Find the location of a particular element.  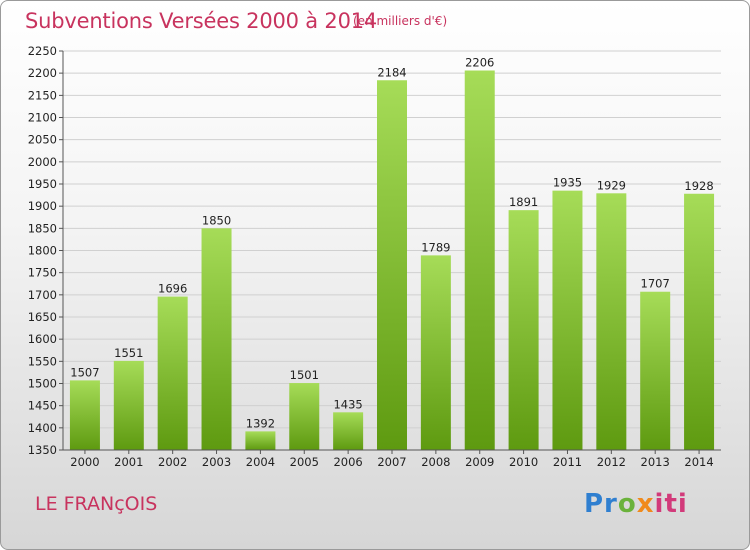

data-label-2010: 1891 is located at coordinates (523, 202).